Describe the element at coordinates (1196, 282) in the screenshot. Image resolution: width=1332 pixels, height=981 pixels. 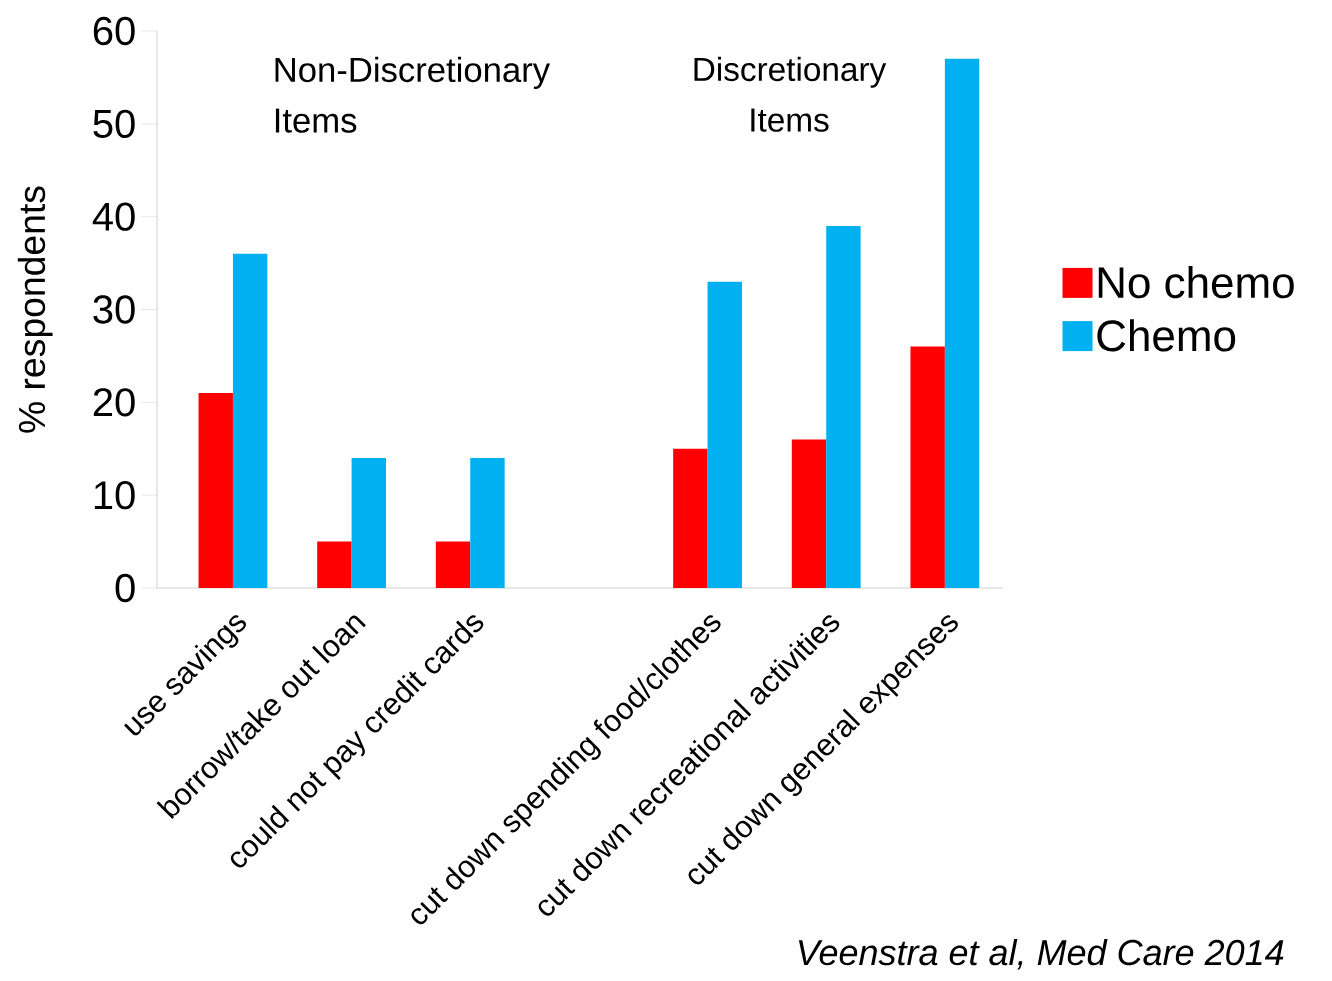
I see `legend-label: No chemo` at that location.